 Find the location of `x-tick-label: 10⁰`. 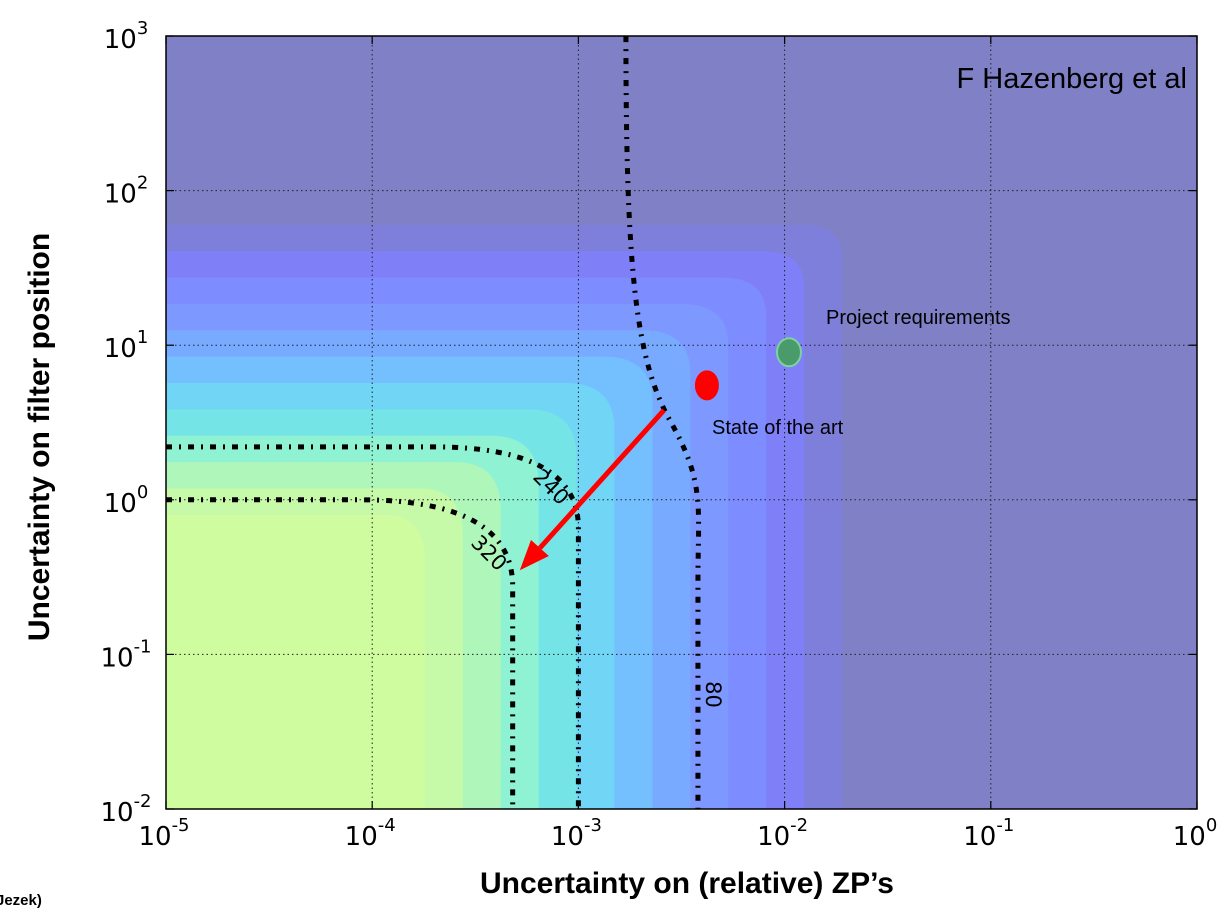

x-tick-label: 10⁰ is located at coordinates (1195, 833).